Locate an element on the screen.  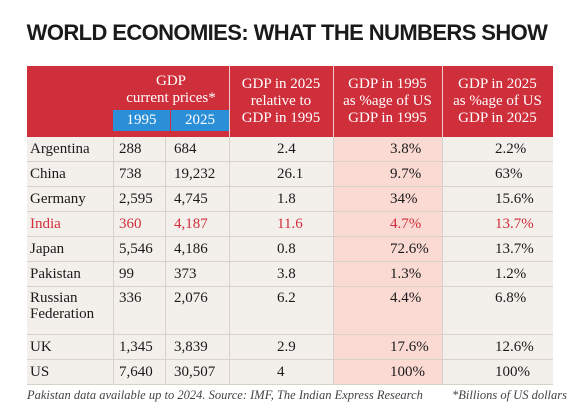
country-cell: Pakistan is located at coordinates (70, 274).